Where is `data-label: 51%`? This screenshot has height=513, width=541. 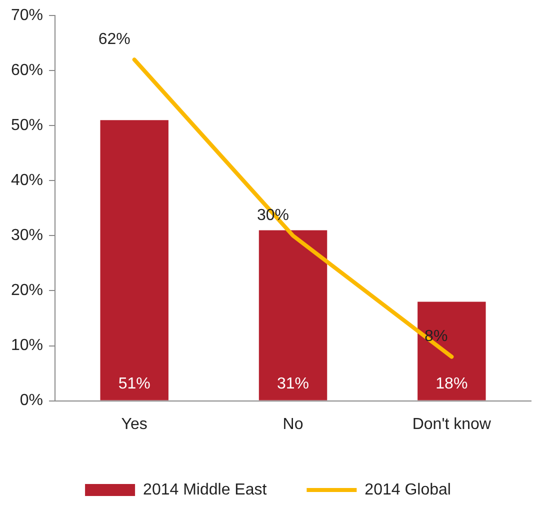 data-label: 51% is located at coordinates (134, 383).